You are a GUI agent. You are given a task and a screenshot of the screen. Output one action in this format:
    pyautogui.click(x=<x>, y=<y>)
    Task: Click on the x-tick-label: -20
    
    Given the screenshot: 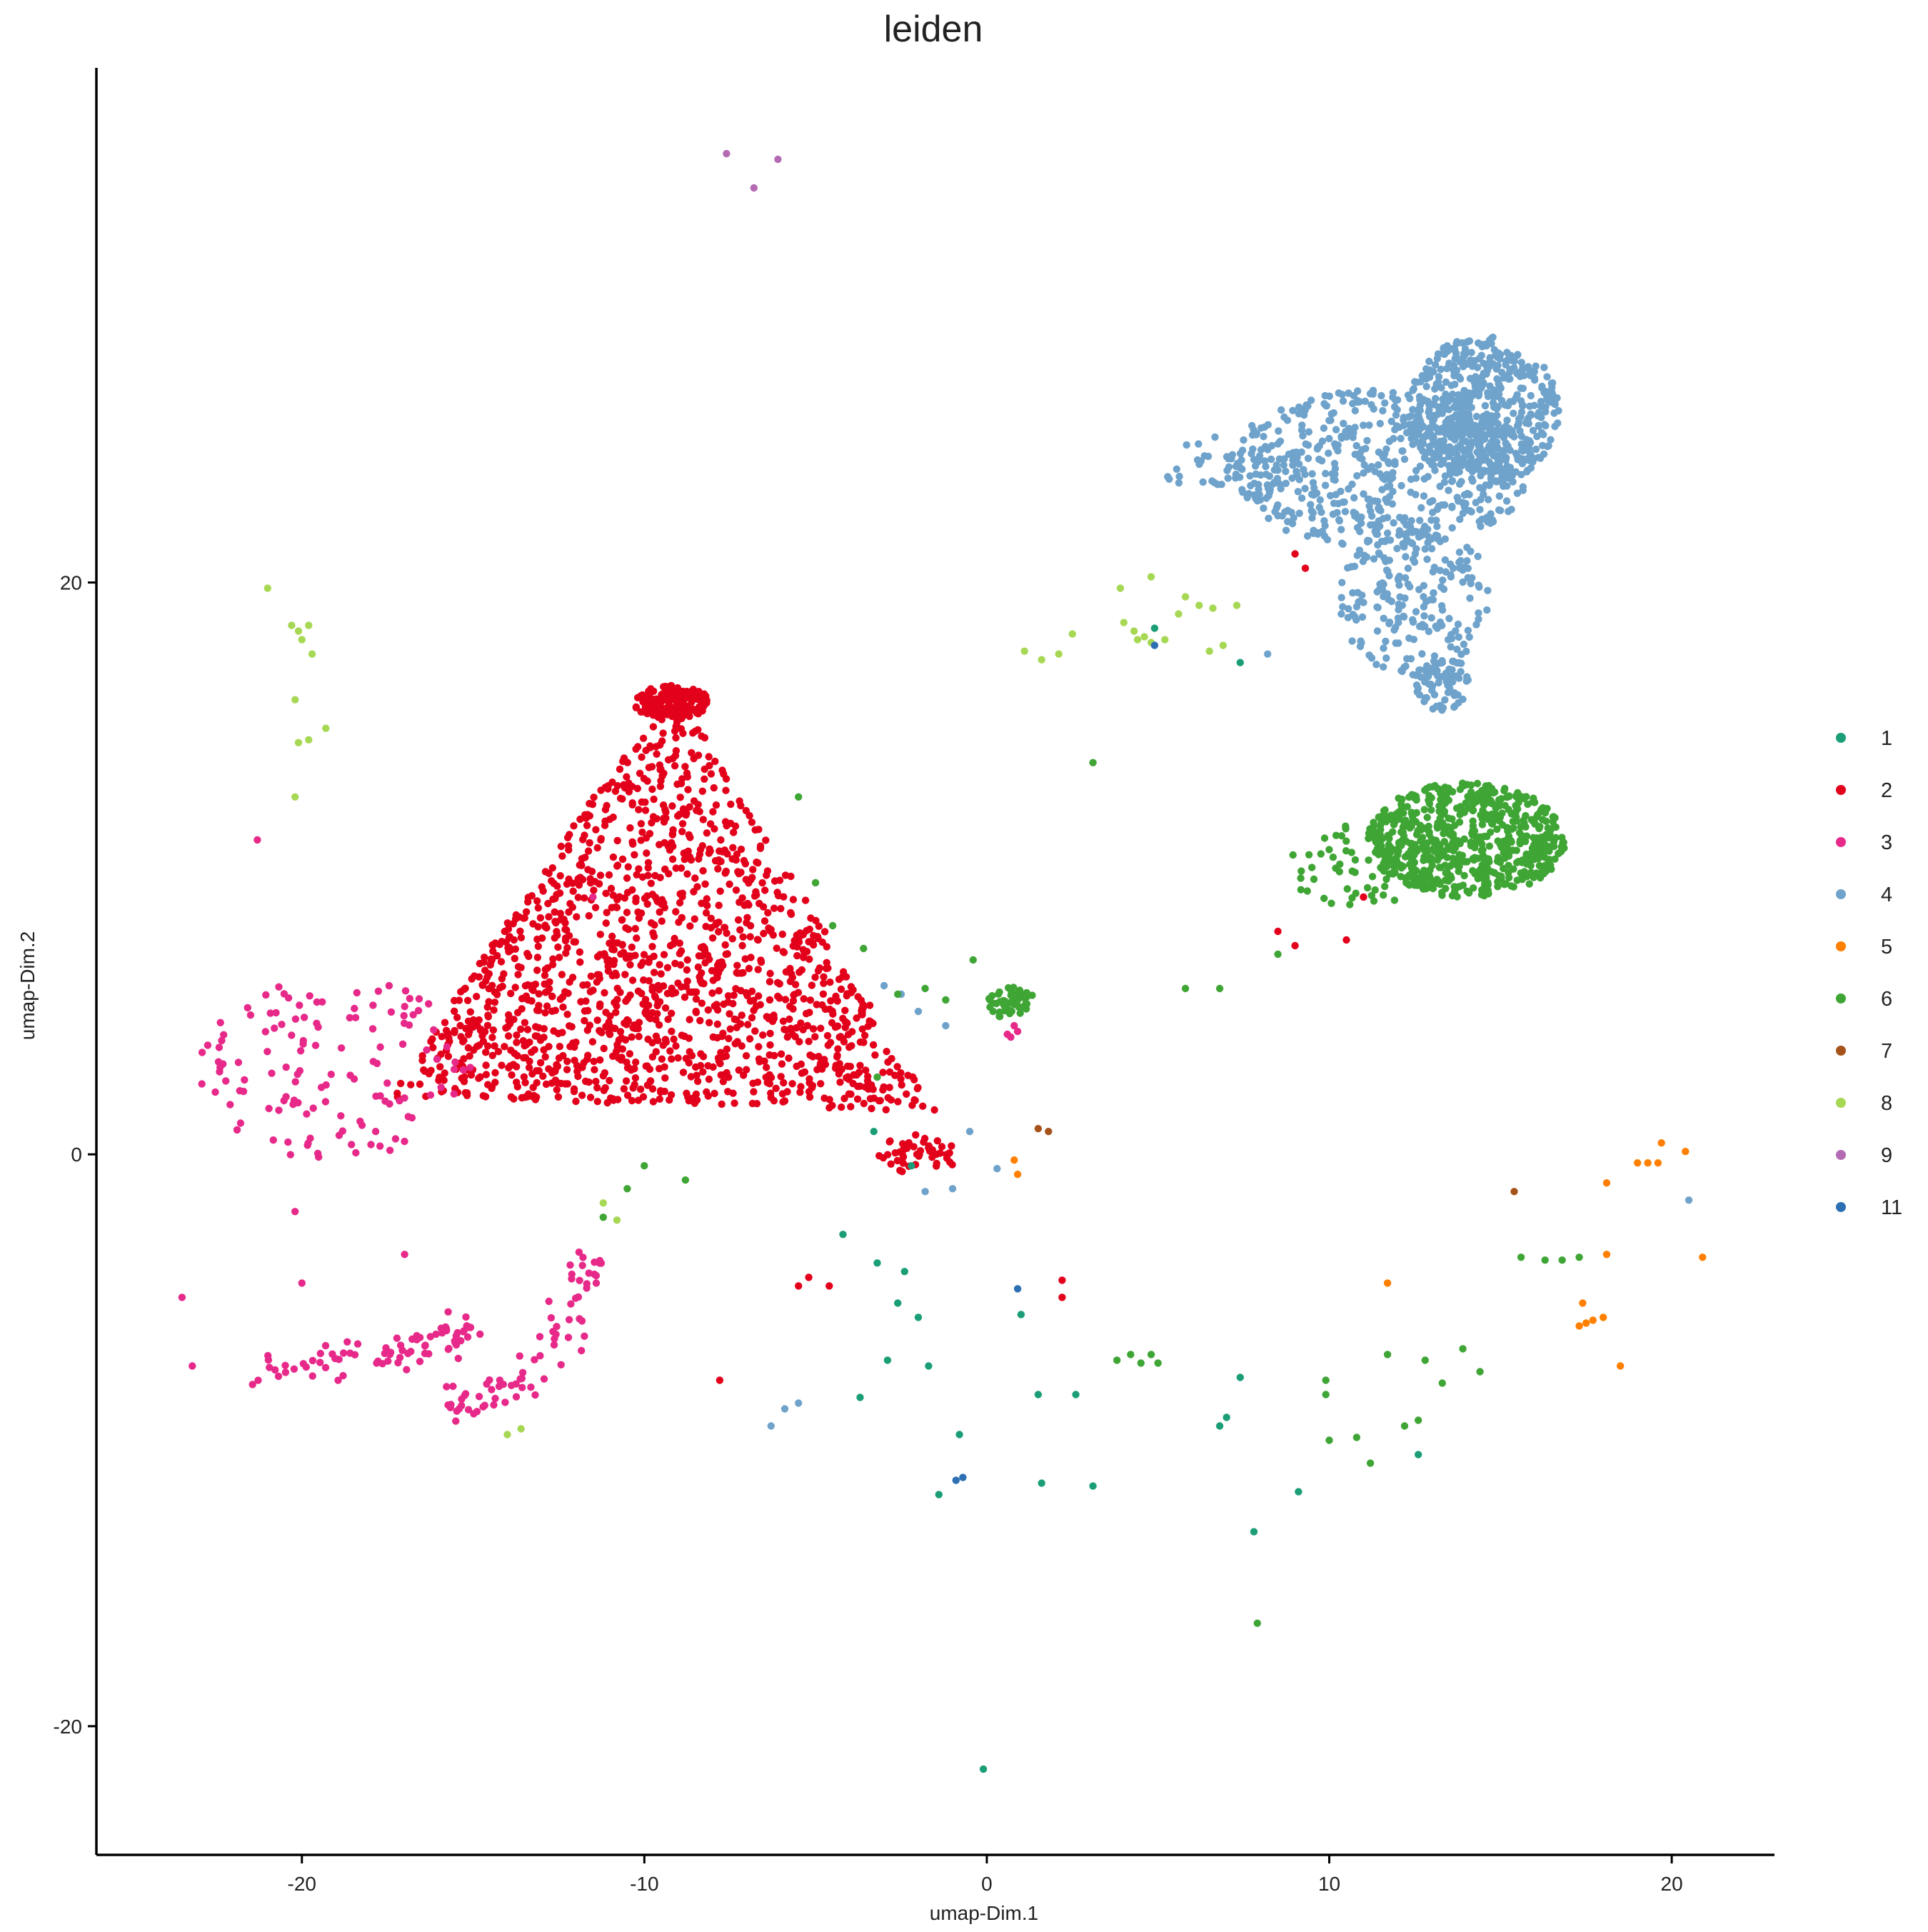 What is the action you would take?
    pyautogui.click(x=302, y=1884)
    